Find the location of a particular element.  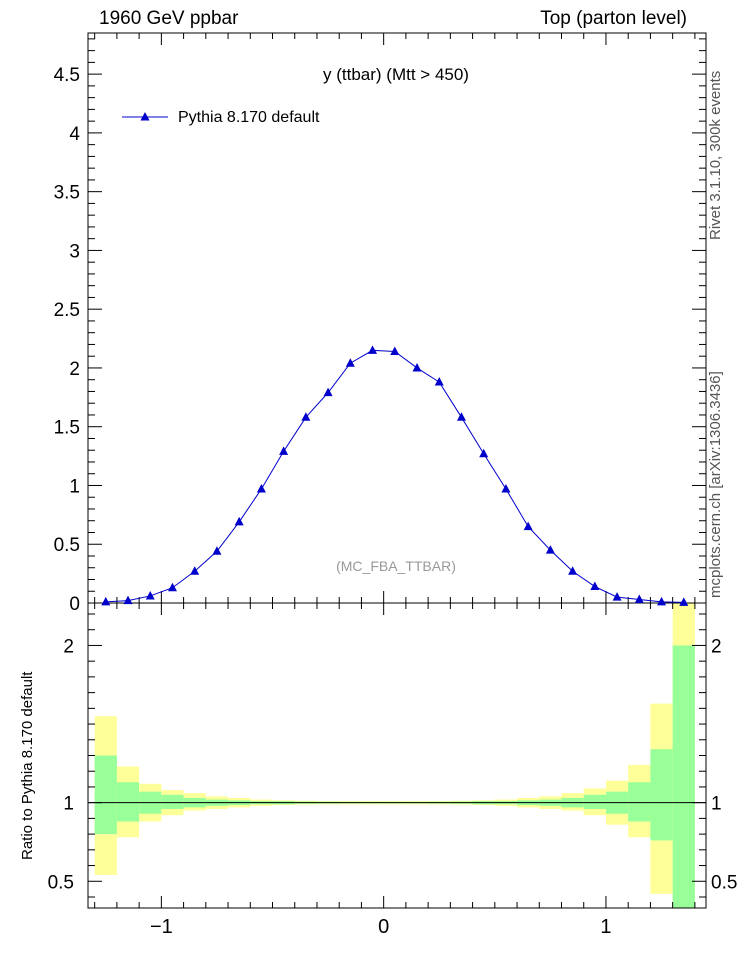

x-tick-label: 0 is located at coordinates (383, 927).